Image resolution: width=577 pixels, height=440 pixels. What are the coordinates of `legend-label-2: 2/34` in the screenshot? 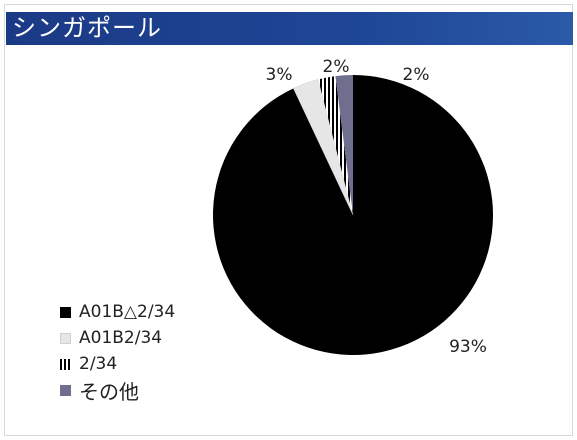 It's located at (98, 364).